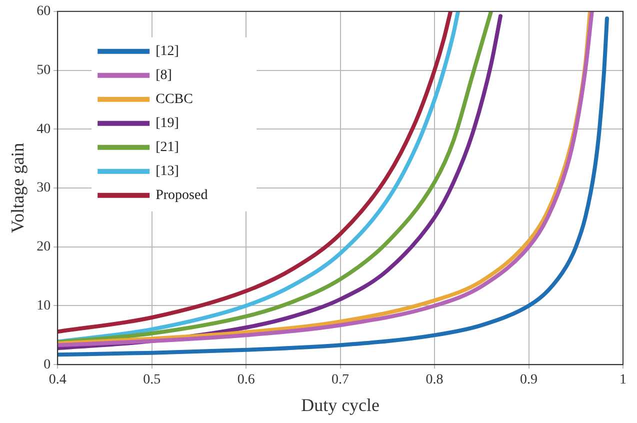  Describe the element at coordinates (167, 124) in the screenshot. I see `legend-label: [19]` at that location.